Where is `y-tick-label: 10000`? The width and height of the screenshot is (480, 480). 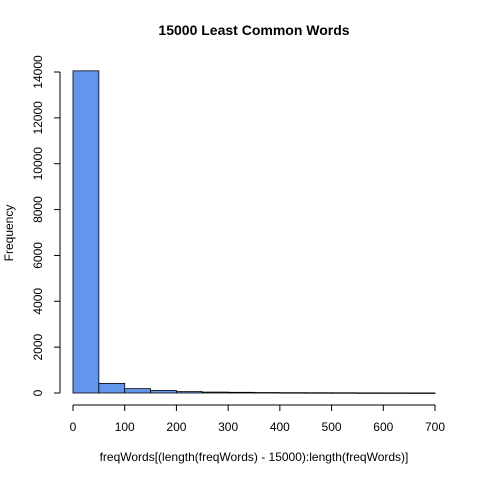 y-tick-label: 10000 is located at coordinates (38, 164).